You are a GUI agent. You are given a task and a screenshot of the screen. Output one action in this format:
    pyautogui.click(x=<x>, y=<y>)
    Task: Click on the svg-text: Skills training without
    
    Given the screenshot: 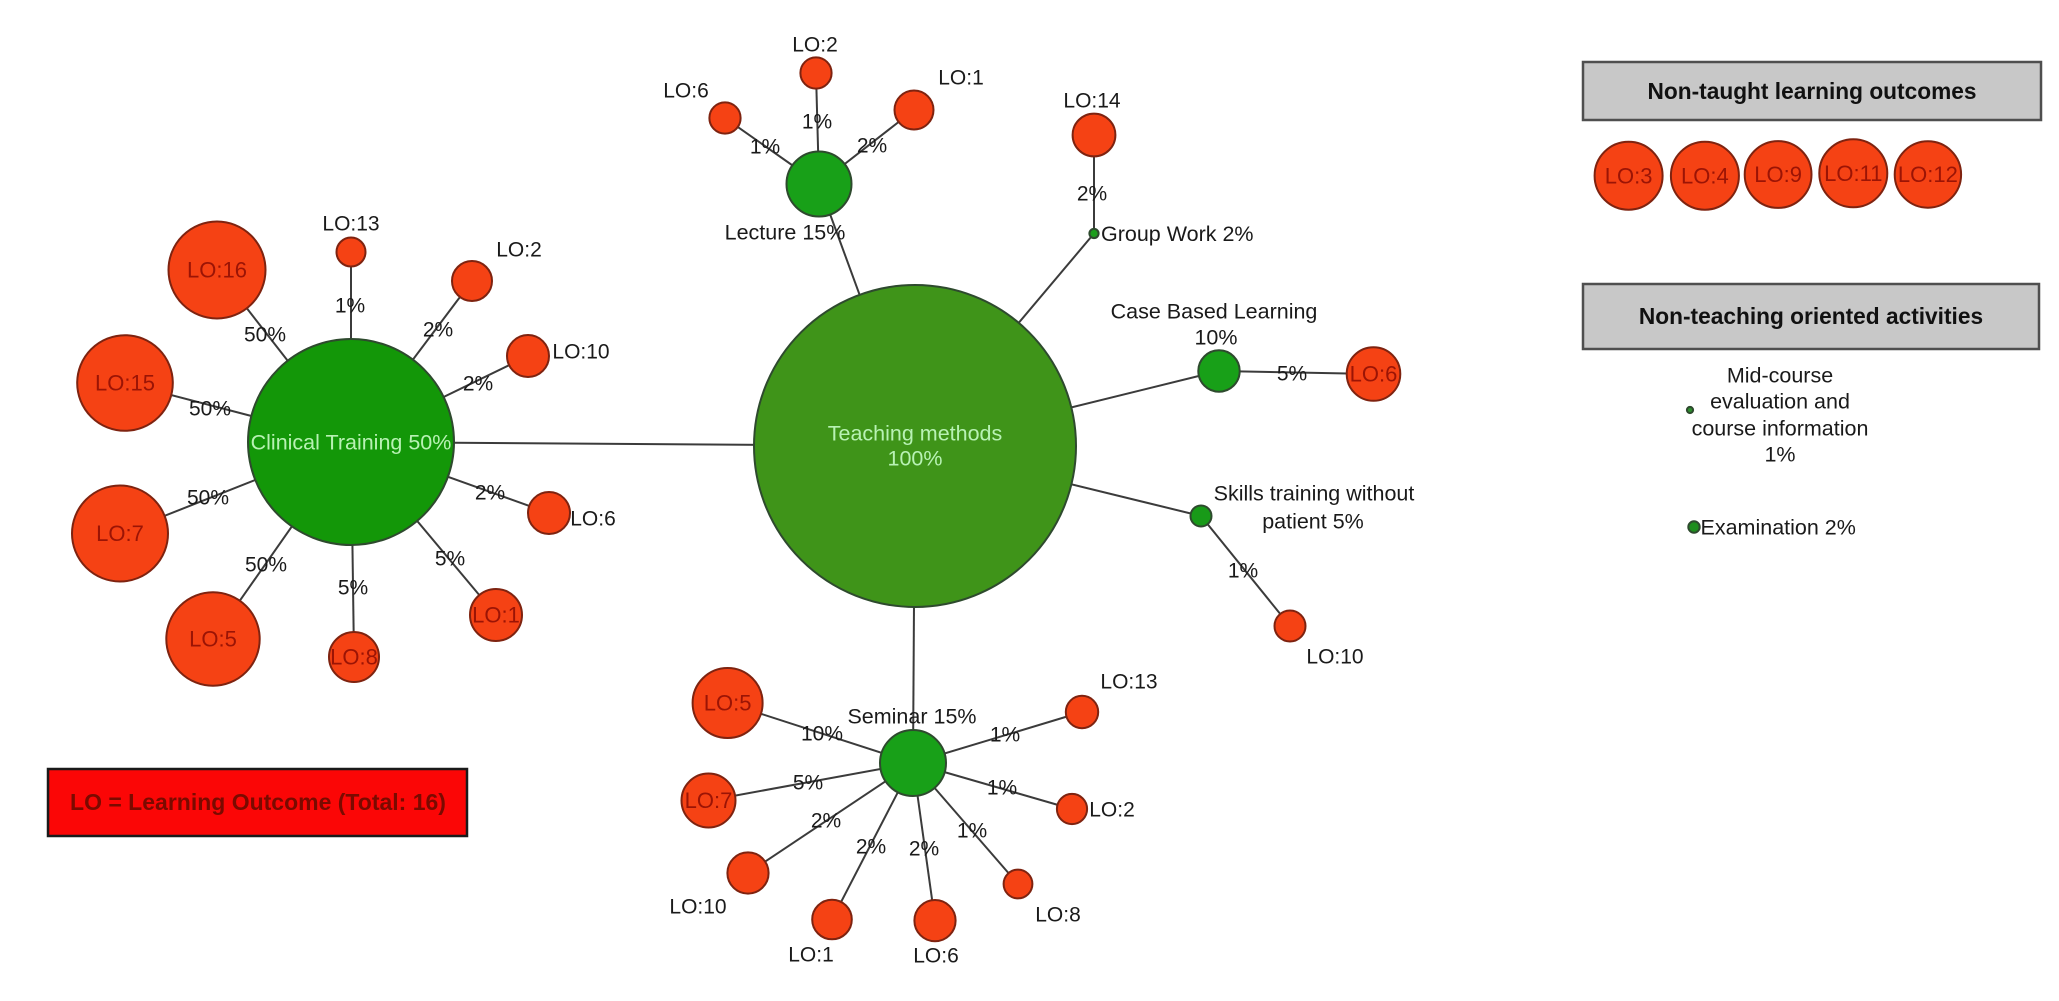 What is the action you would take?
    pyautogui.click(x=1314, y=494)
    